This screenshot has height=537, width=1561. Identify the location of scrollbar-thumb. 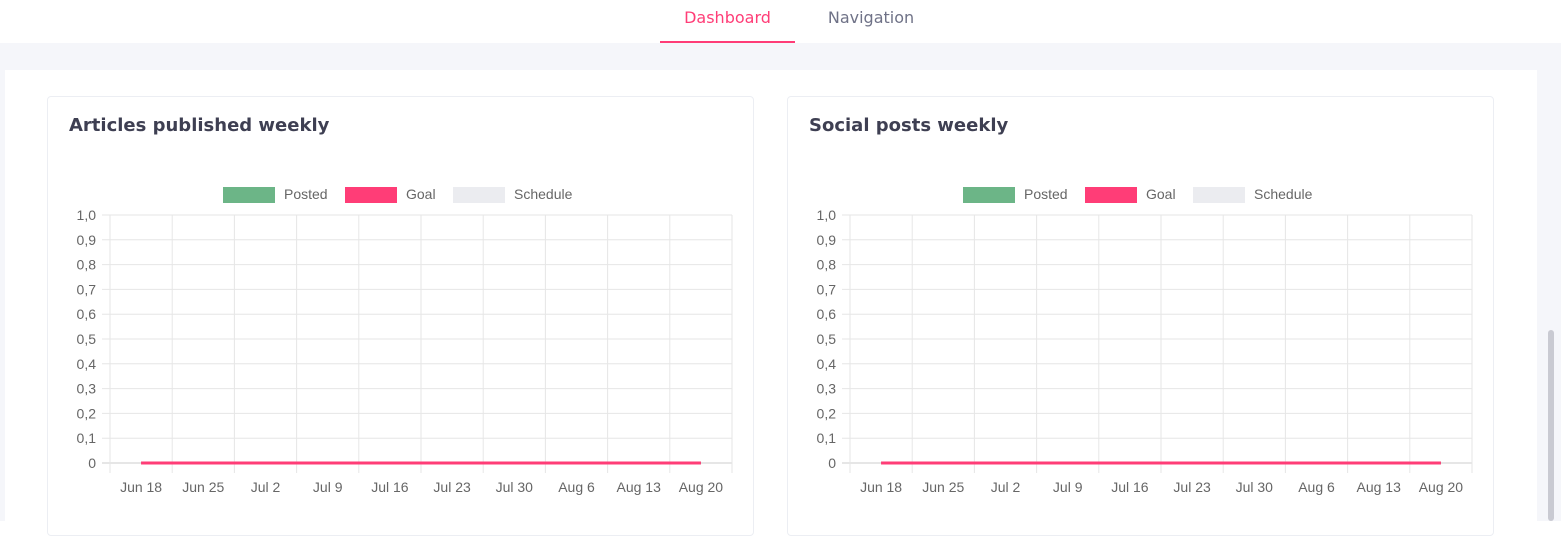
(1551, 425).